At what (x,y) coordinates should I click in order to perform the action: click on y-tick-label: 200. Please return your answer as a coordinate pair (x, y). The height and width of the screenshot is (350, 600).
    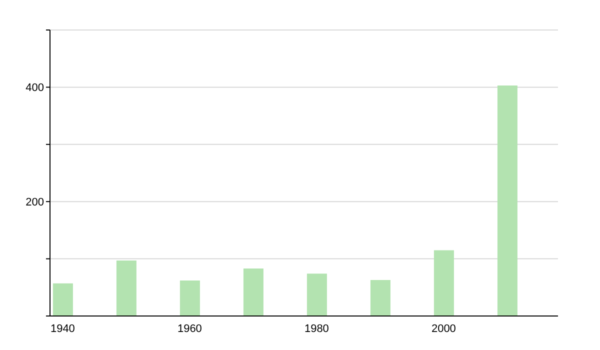
    Looking at the image, I should click on (35, 202).